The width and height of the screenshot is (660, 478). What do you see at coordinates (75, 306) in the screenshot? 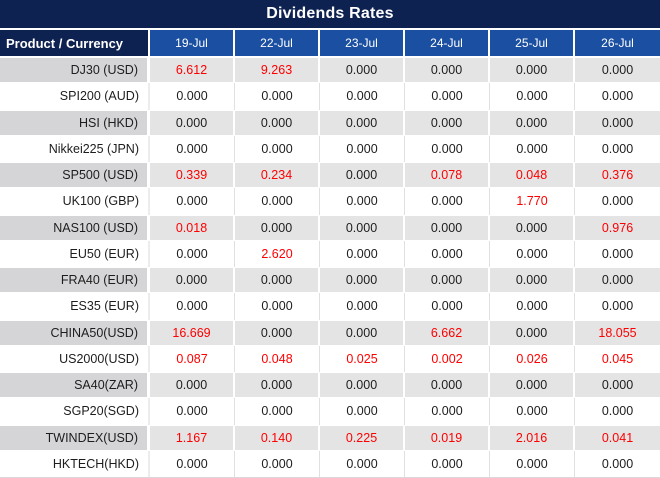
I see `product-label: ES35 (EUR)` at bounding box center [75, 306].